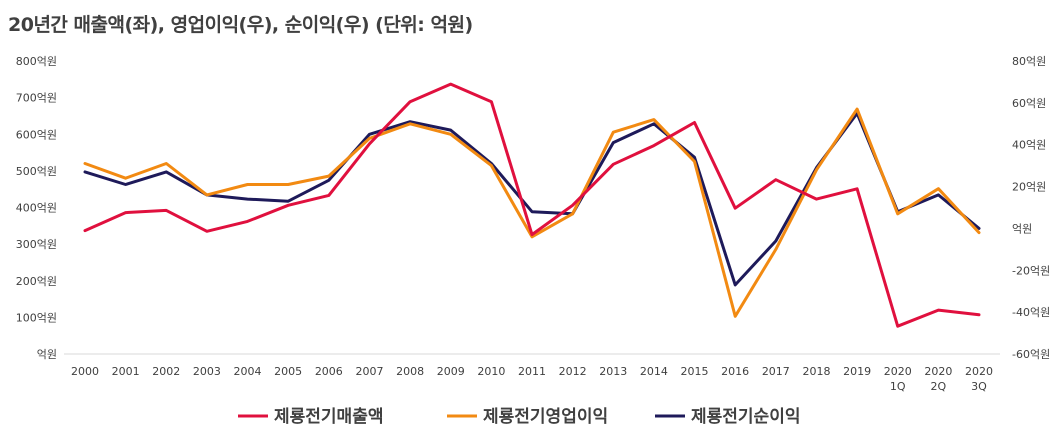 This screenshot has height=443, width=1061. What do you see at coordinates (898, 386) in the screenshot?
I see `x-axis-tick-label: 1Q` at bounding box center [898, 386].